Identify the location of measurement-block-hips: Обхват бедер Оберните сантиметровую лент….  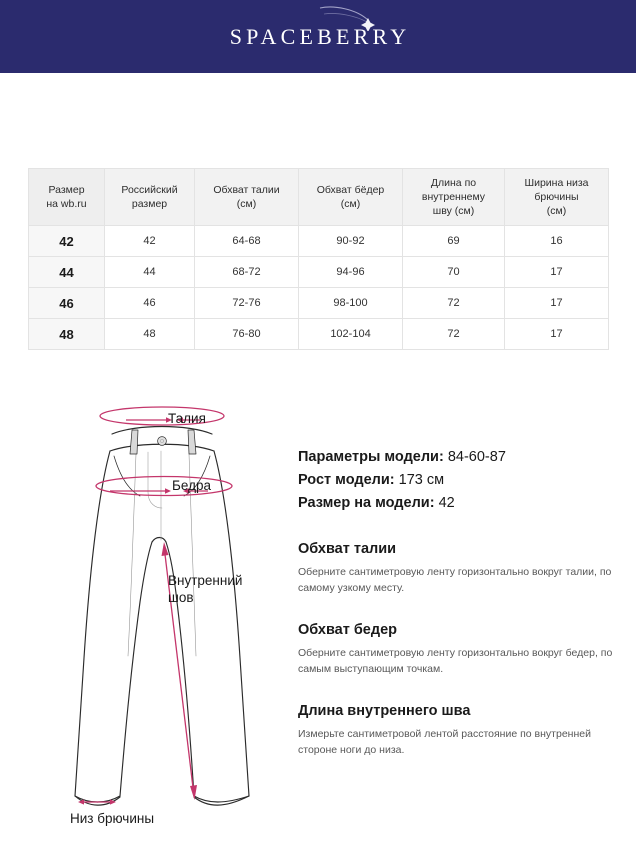
(458, 649).